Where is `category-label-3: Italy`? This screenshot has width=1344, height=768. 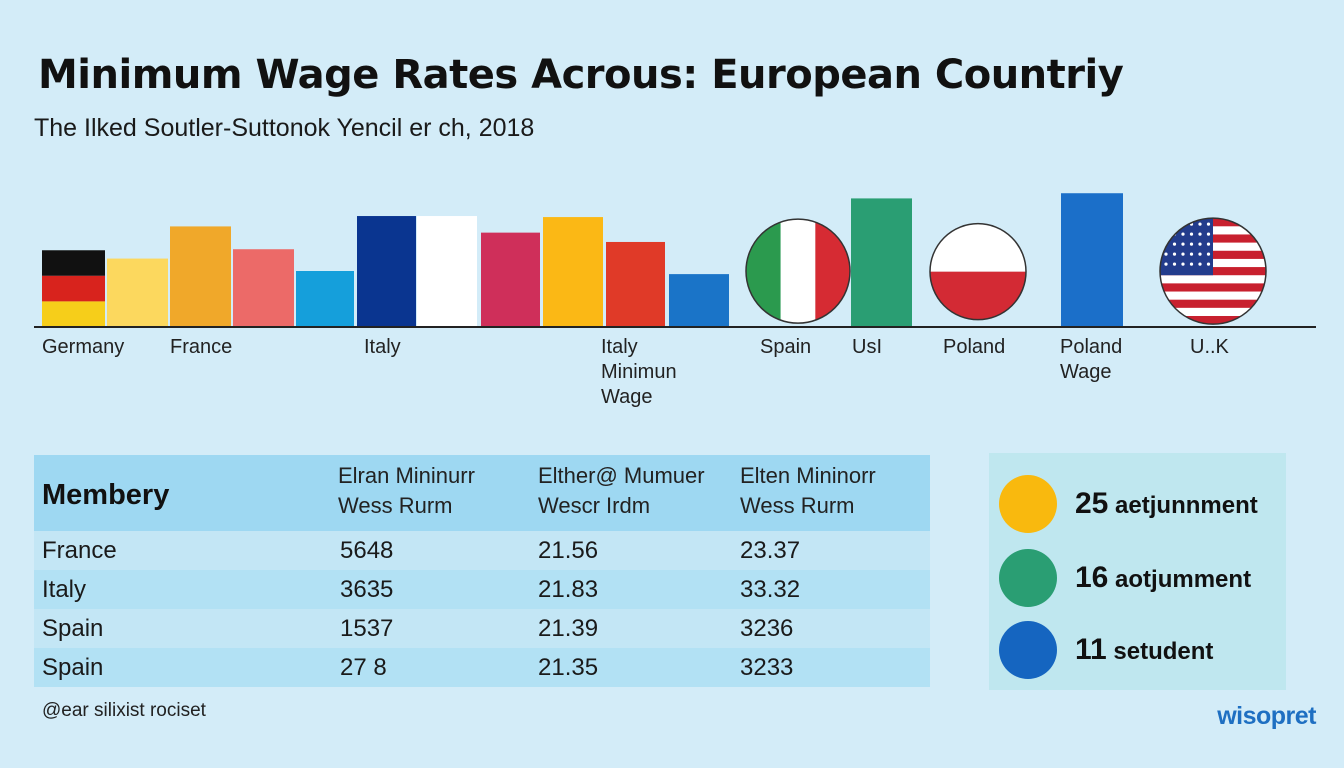
category-label-3: Italy is located at coordinates (382, 347).